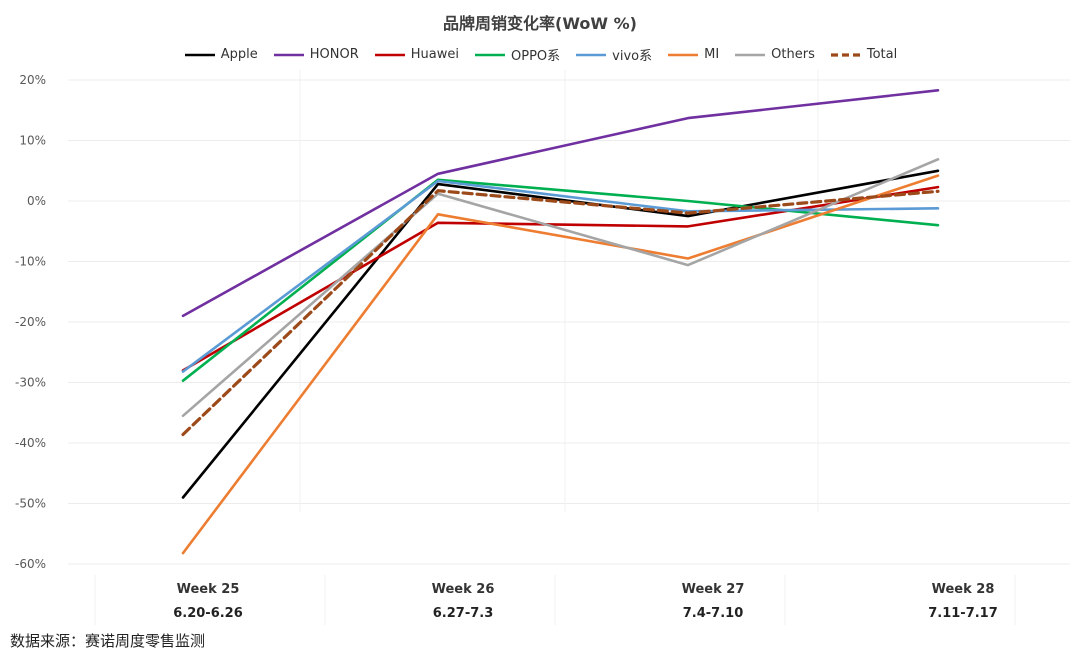 Image resolution: width=1080 pixels, height=663 pixels. Describe the element at coordinates (334, 54) in the screenshot. I see `legend-label: HONOR` at that location.